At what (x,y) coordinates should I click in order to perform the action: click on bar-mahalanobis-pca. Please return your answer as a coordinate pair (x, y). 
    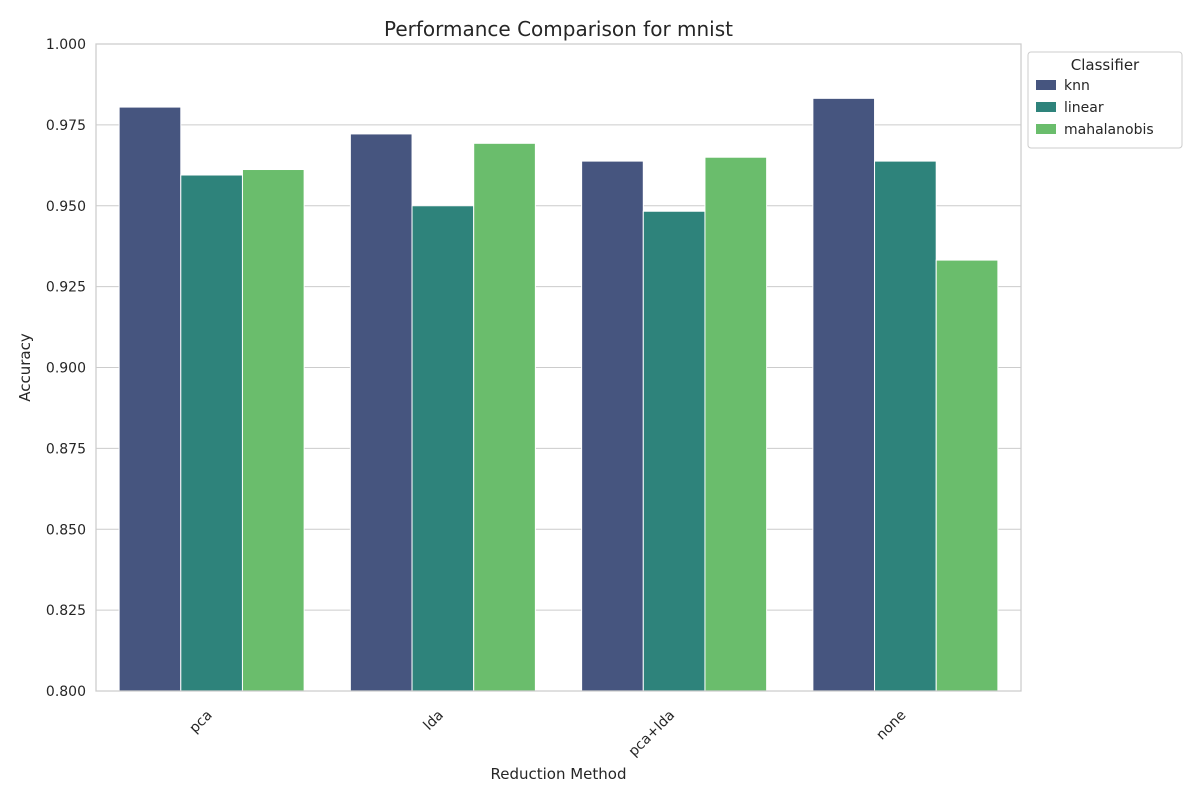
    Looking at the image, I should click on (273, 430).